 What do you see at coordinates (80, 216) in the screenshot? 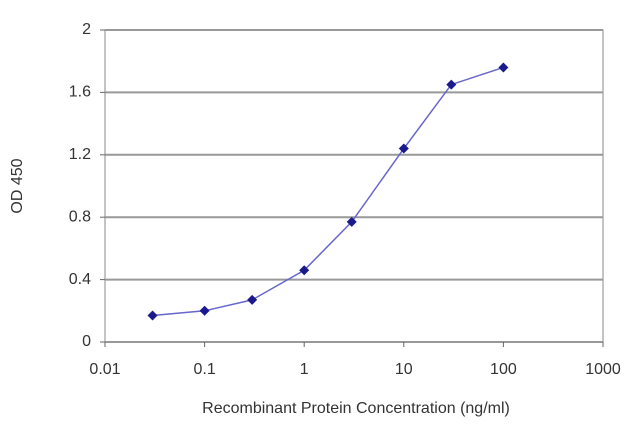
I see `y-tick-label: 0.8` at bounding box center [80, 216].